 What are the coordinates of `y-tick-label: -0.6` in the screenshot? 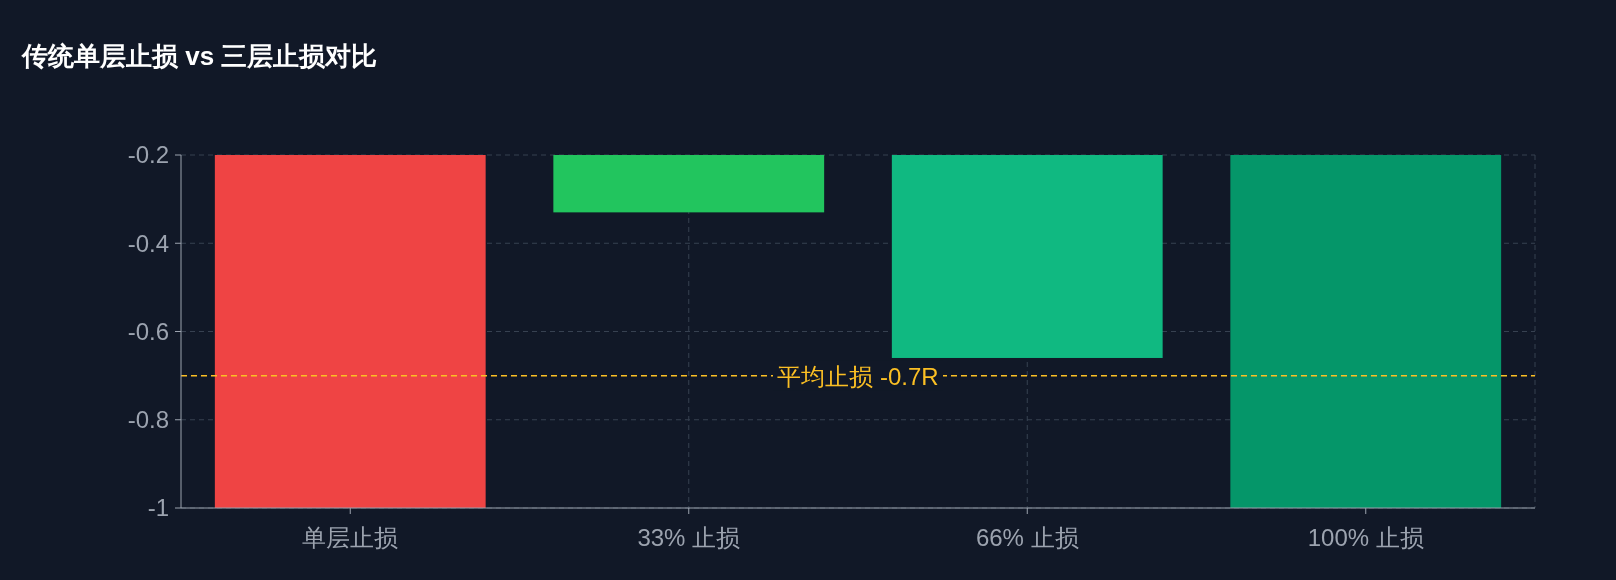 It's located at (148, 331).